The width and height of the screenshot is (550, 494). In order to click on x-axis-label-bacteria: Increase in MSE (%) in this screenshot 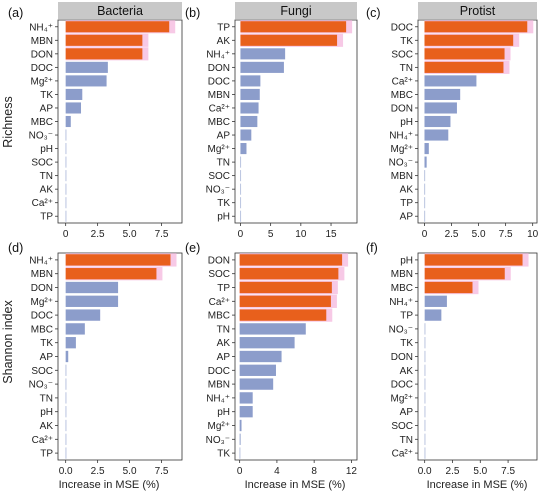, I will do `click(109, 485)`.